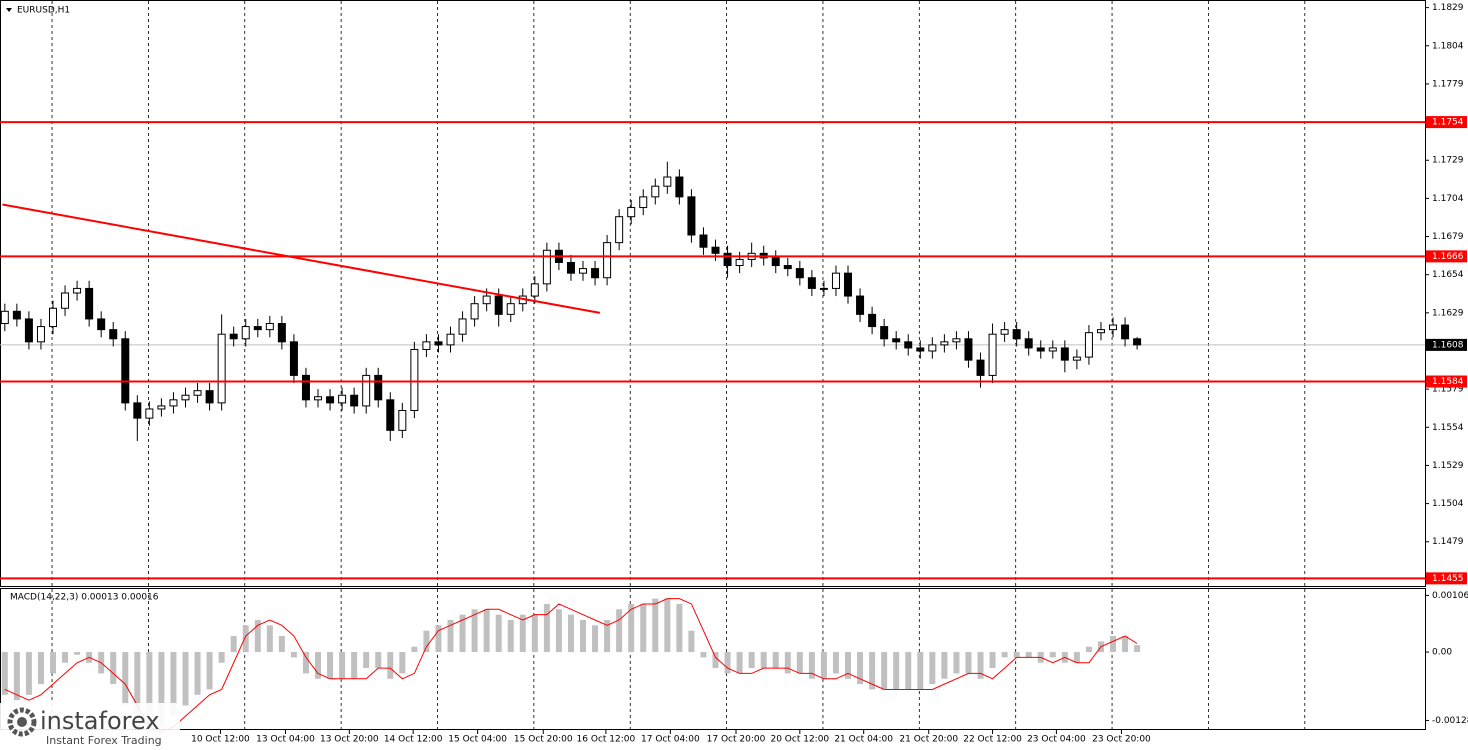 Image resolution: width=1468 pixels, height=750 pixels. What do you see at coordinates (606, 740) in the screenshot?
I see `x-tick-label: 16 Oct 12:00` at bounding box center [606, 740].